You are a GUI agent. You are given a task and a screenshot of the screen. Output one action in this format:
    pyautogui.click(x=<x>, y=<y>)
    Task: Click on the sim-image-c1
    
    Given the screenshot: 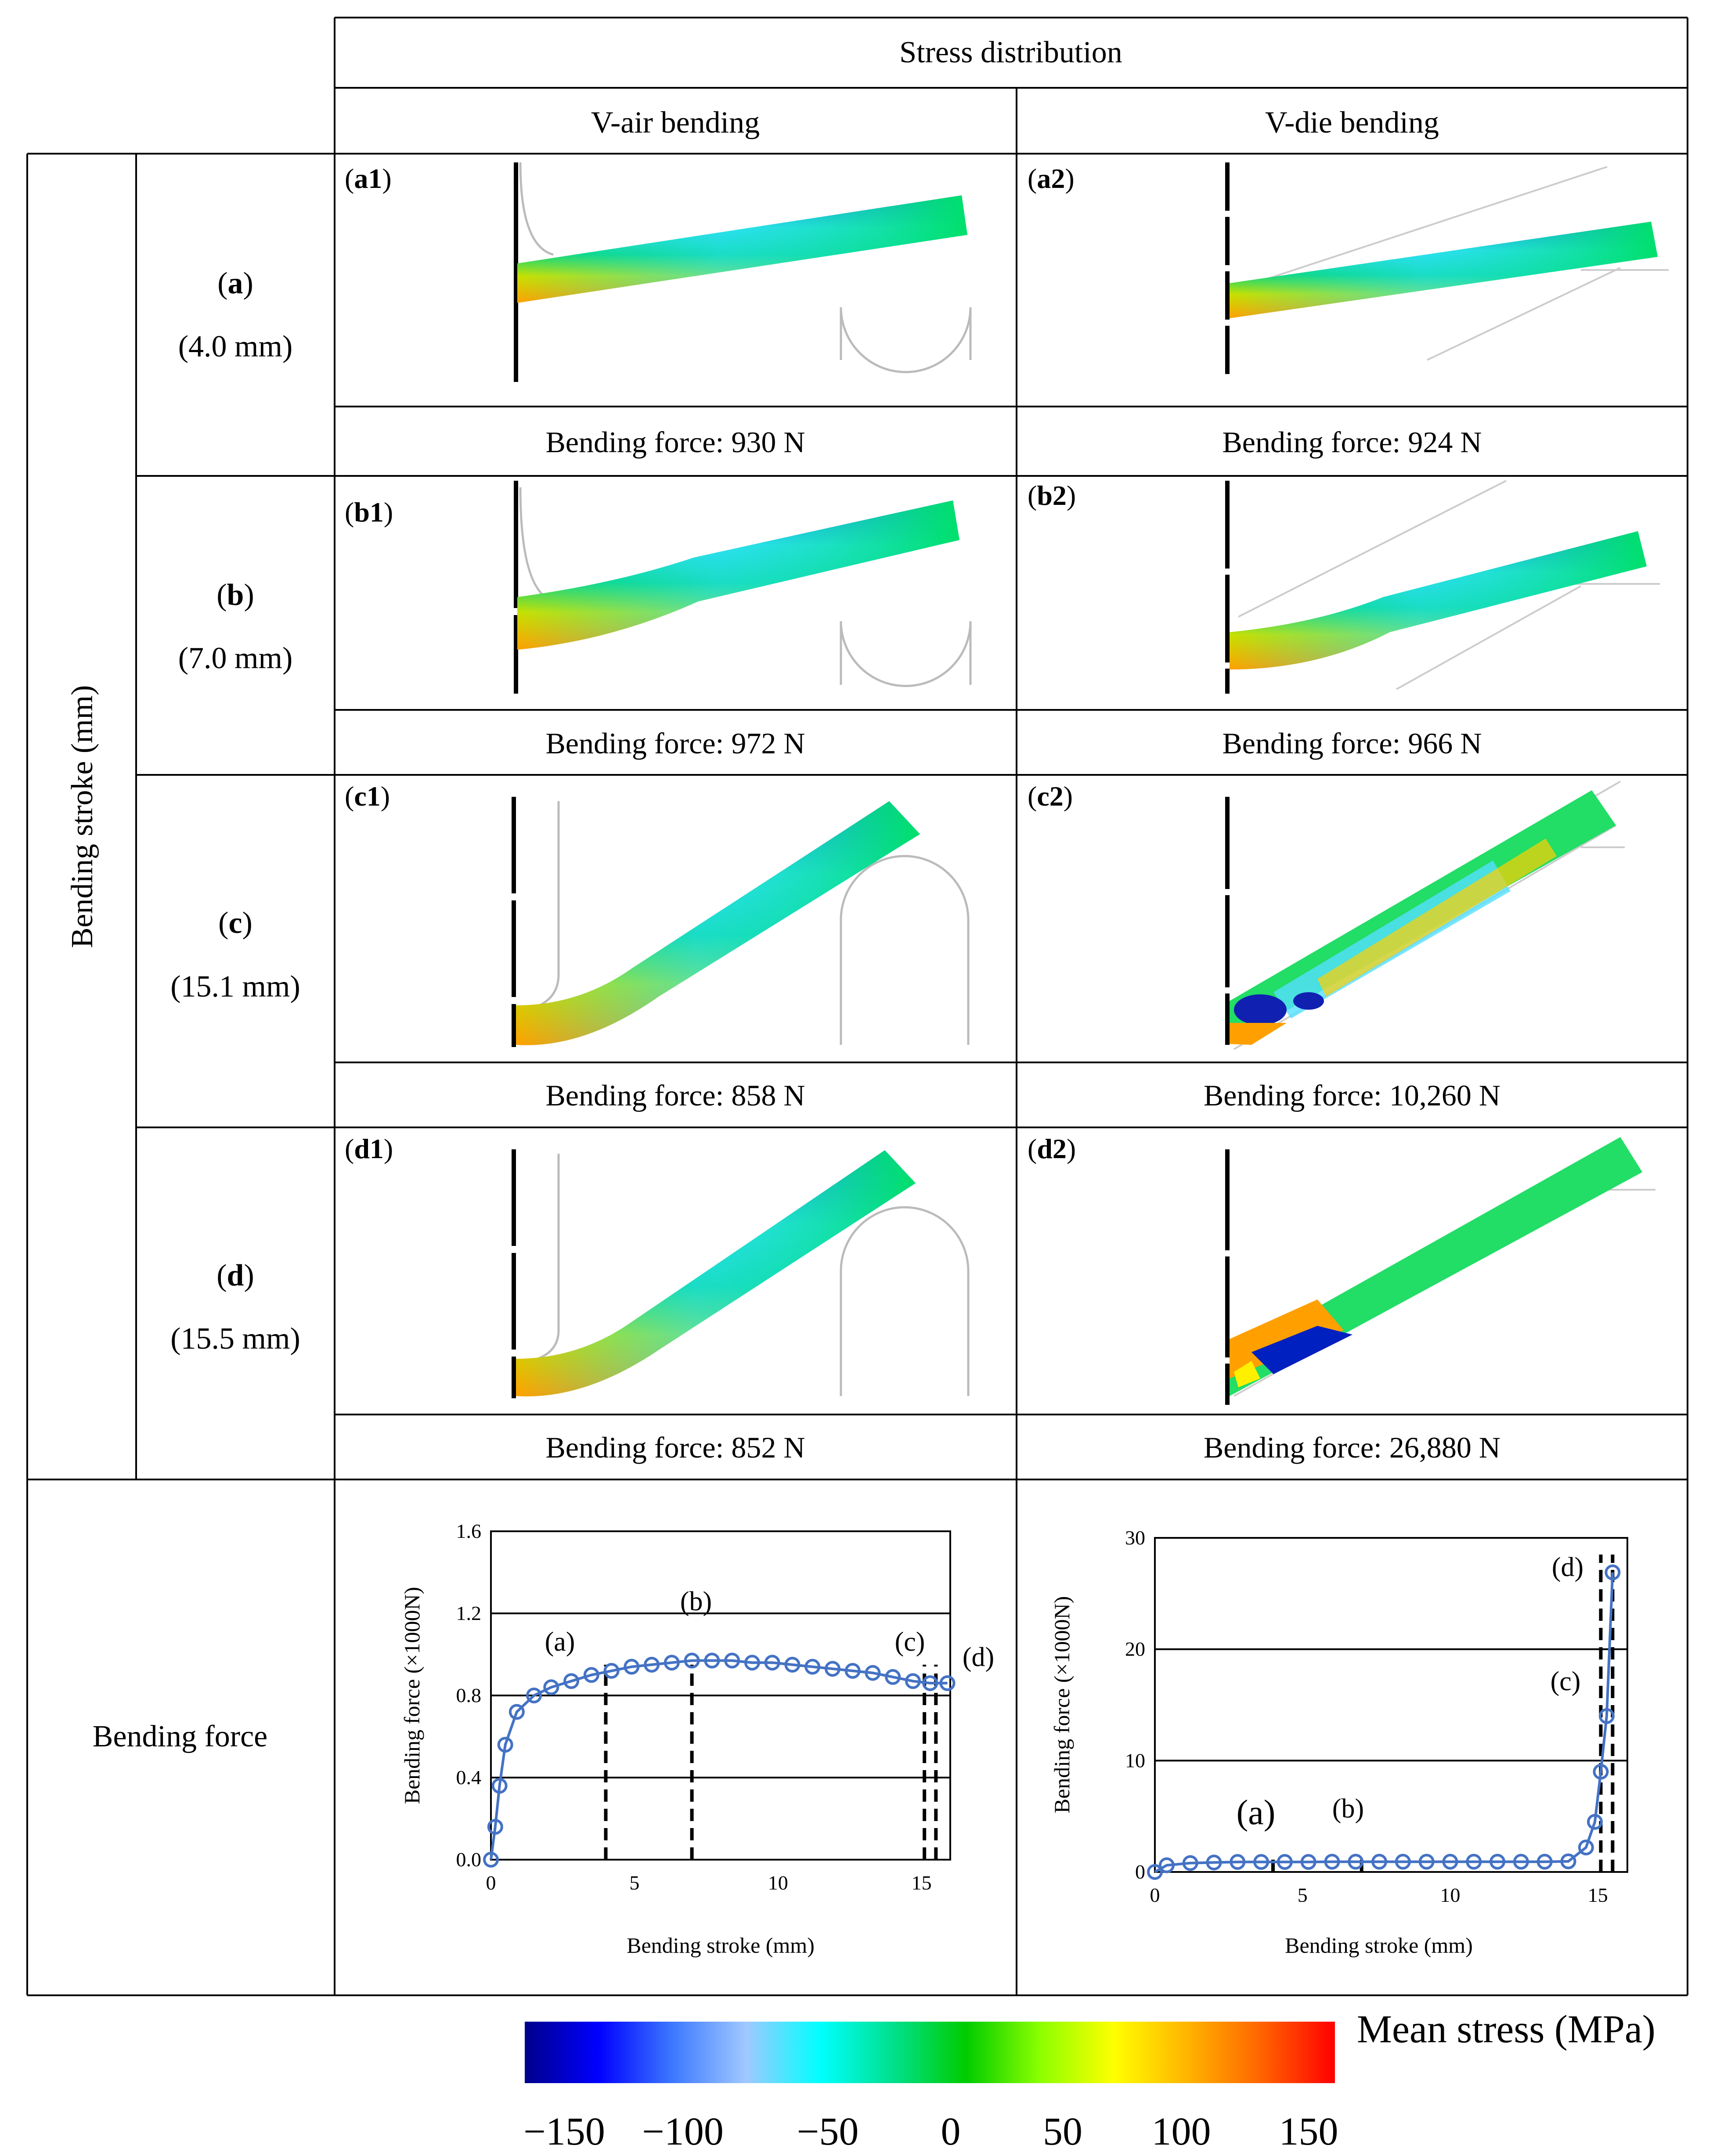 What is the action you would take?
    pyautogui.click(x=741, y=922)
    